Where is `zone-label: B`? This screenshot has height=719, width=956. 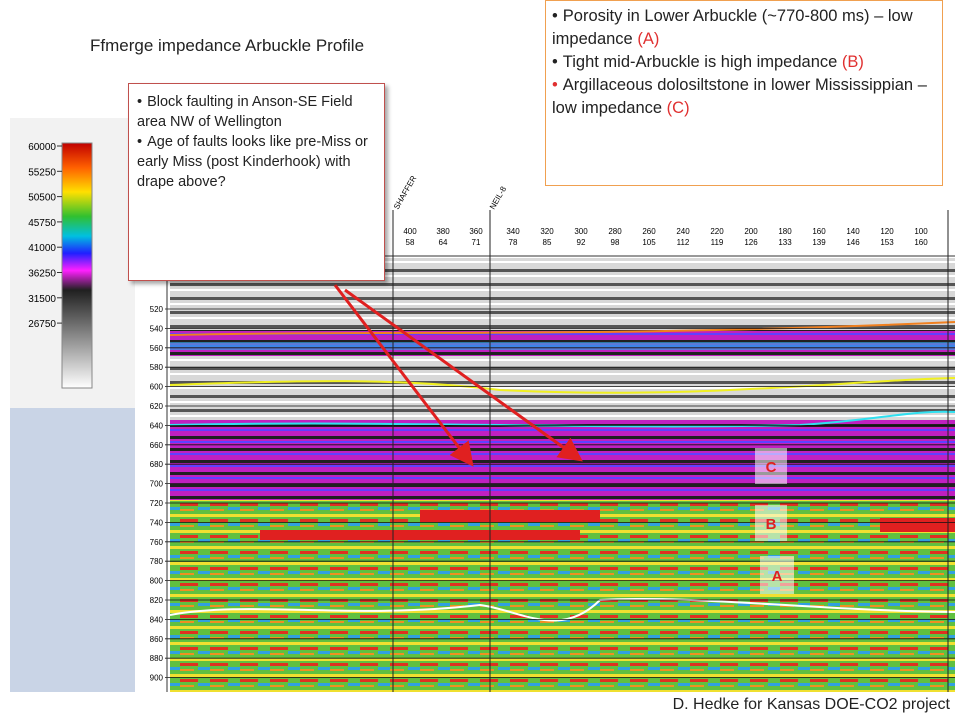 zone-label: B is located at coordinates (771, 524).